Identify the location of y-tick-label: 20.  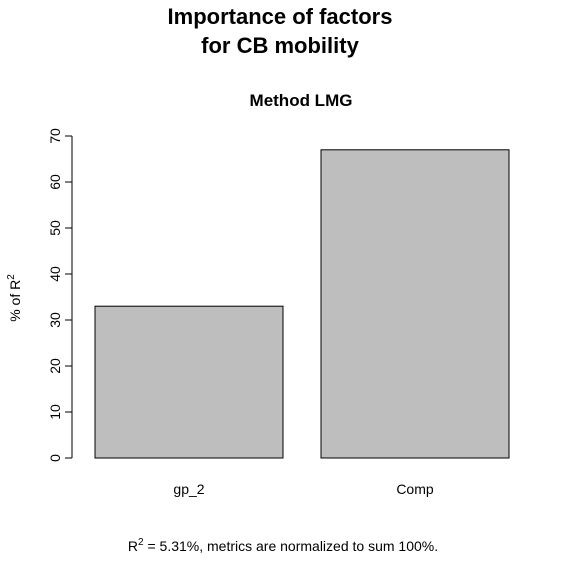
(55, 366).